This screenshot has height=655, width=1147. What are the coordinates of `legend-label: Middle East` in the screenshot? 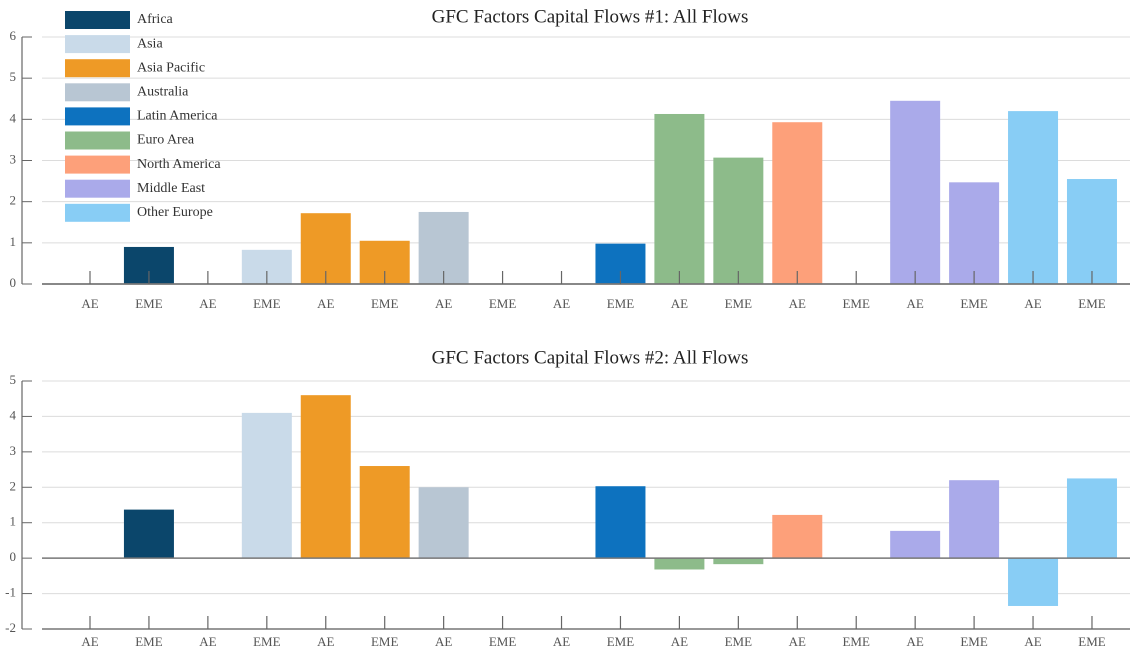 It's located at (171, 188).